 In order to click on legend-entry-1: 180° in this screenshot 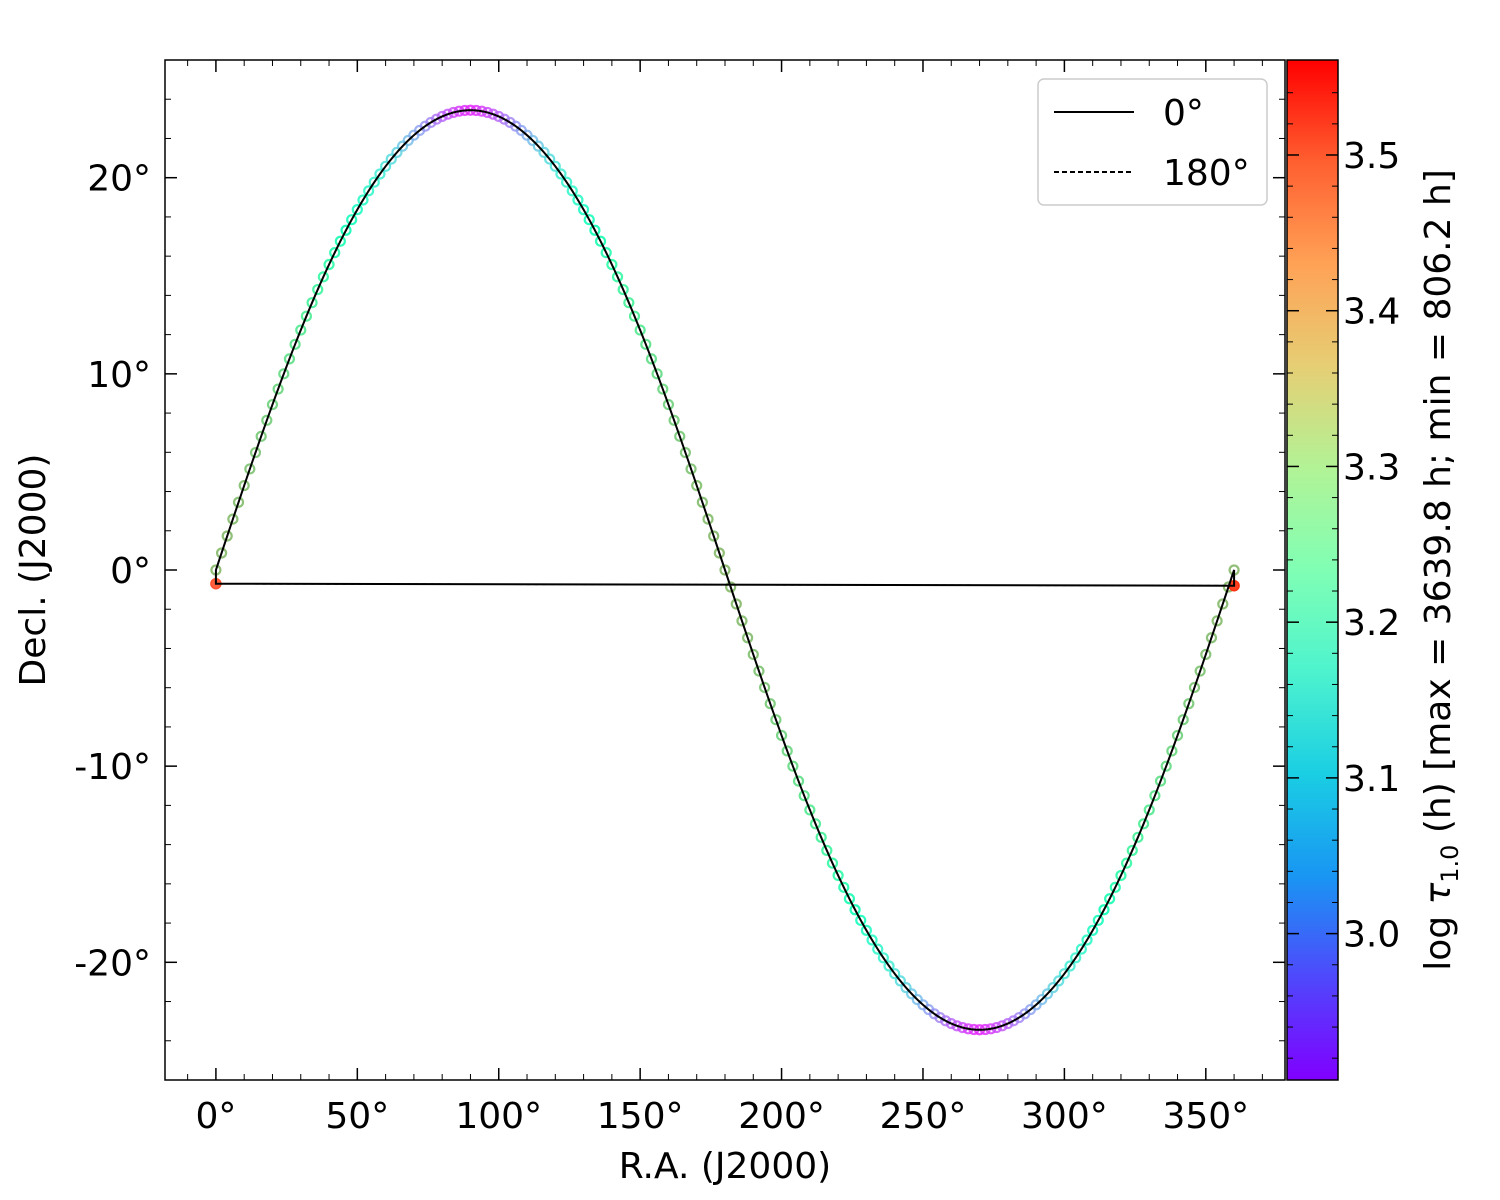, I will do `click(1206, 173)`.